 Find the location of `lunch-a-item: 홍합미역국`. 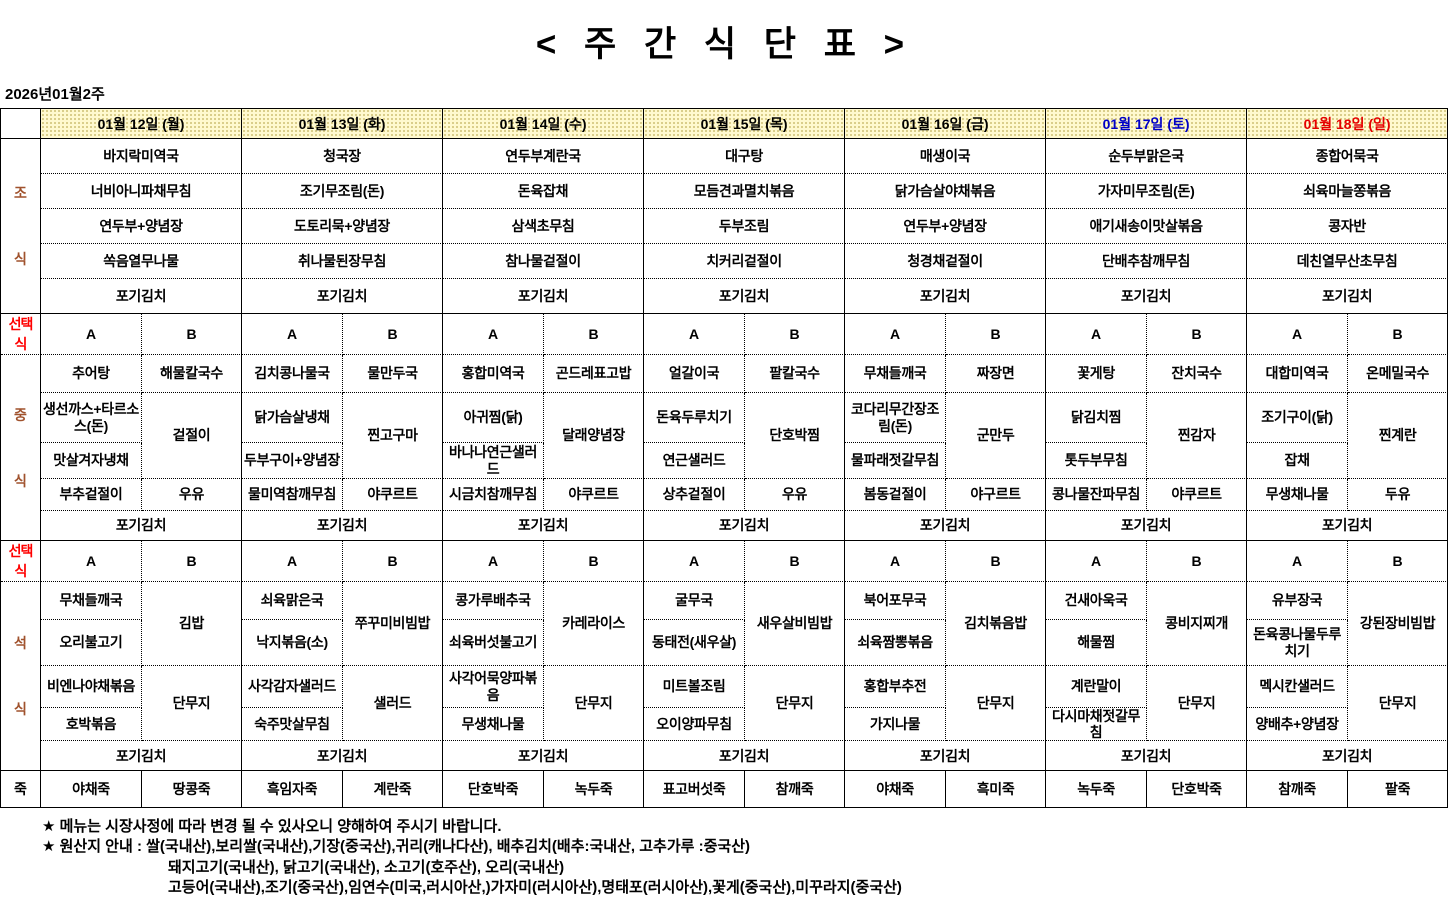

lunch-a-item: 홍합미역국 is located at coordinates (494, 374).